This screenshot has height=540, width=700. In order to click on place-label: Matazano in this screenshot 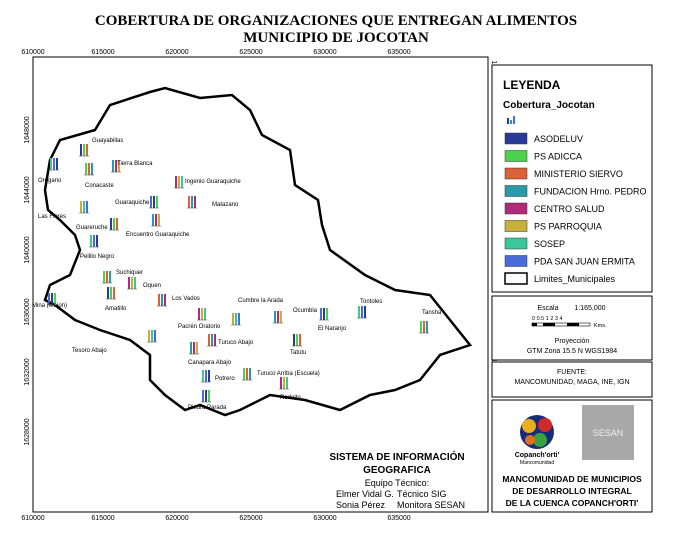, I will do `click(225, 205)`.